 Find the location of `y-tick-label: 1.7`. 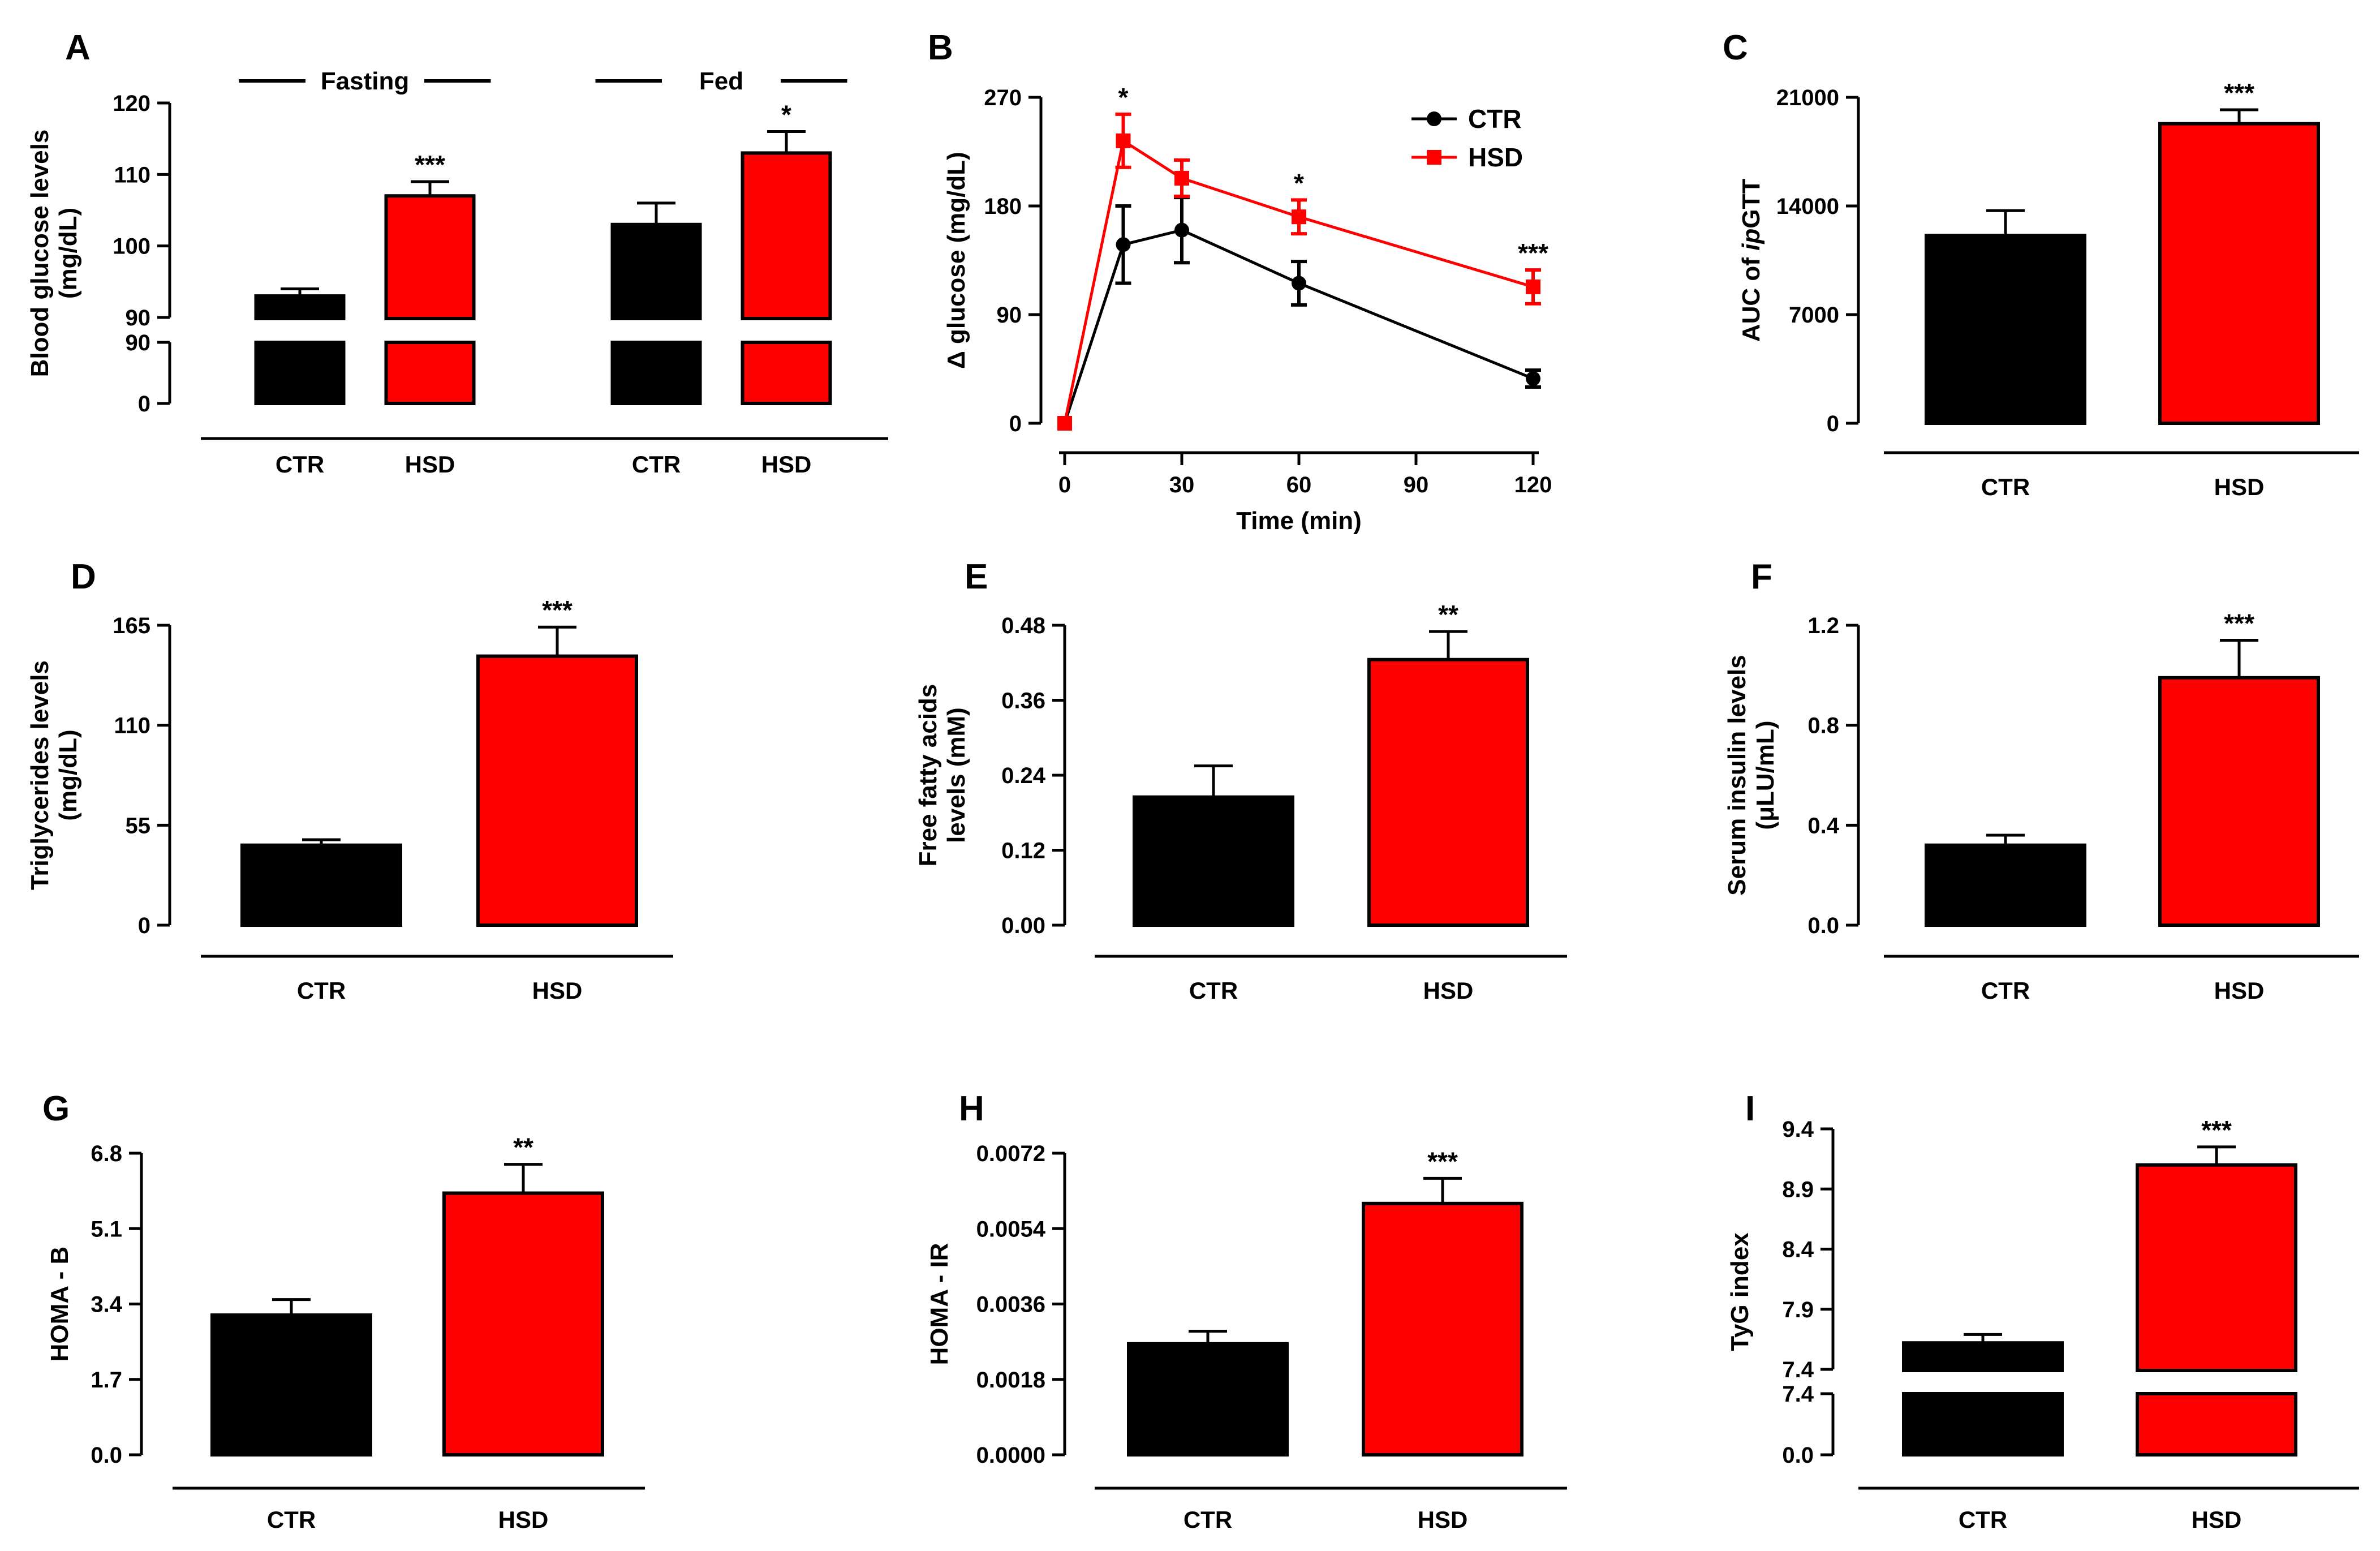

y-tick-label: 1.7 is located at coordinates (107, 1380).